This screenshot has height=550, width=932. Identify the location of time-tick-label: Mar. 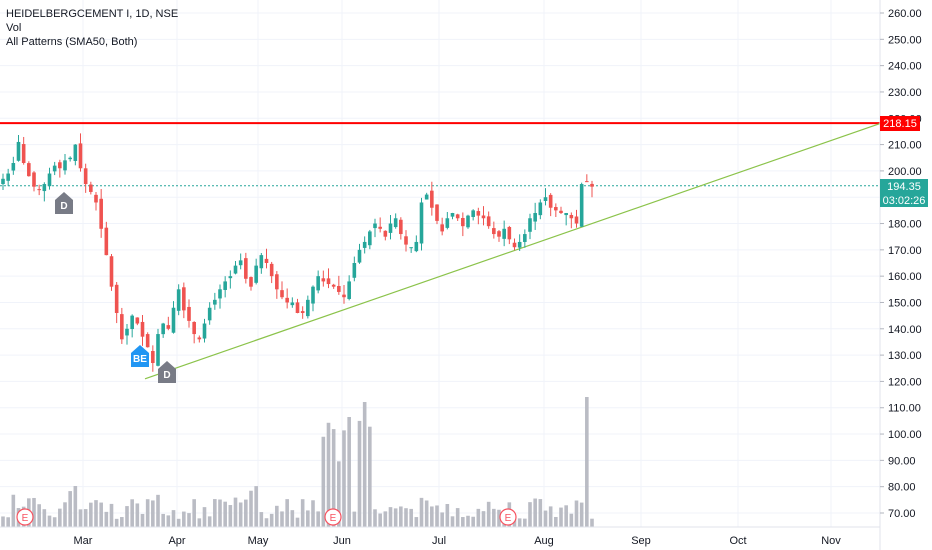
(83, 541).